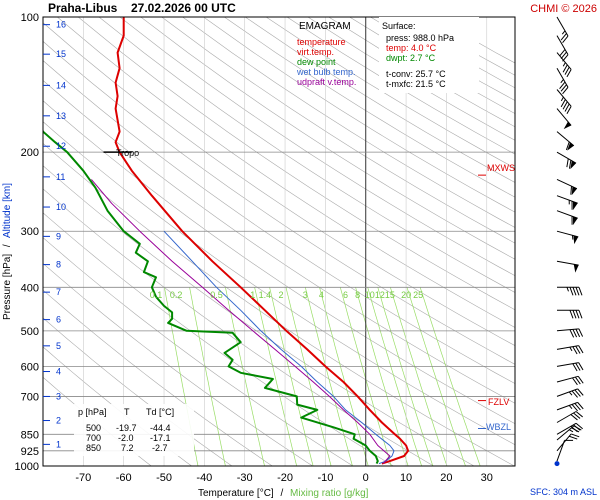 Image resolution: width=600 pixels, height=500 pixels. I want to click on table-row-850-td: -2.7, so click(160, 448).